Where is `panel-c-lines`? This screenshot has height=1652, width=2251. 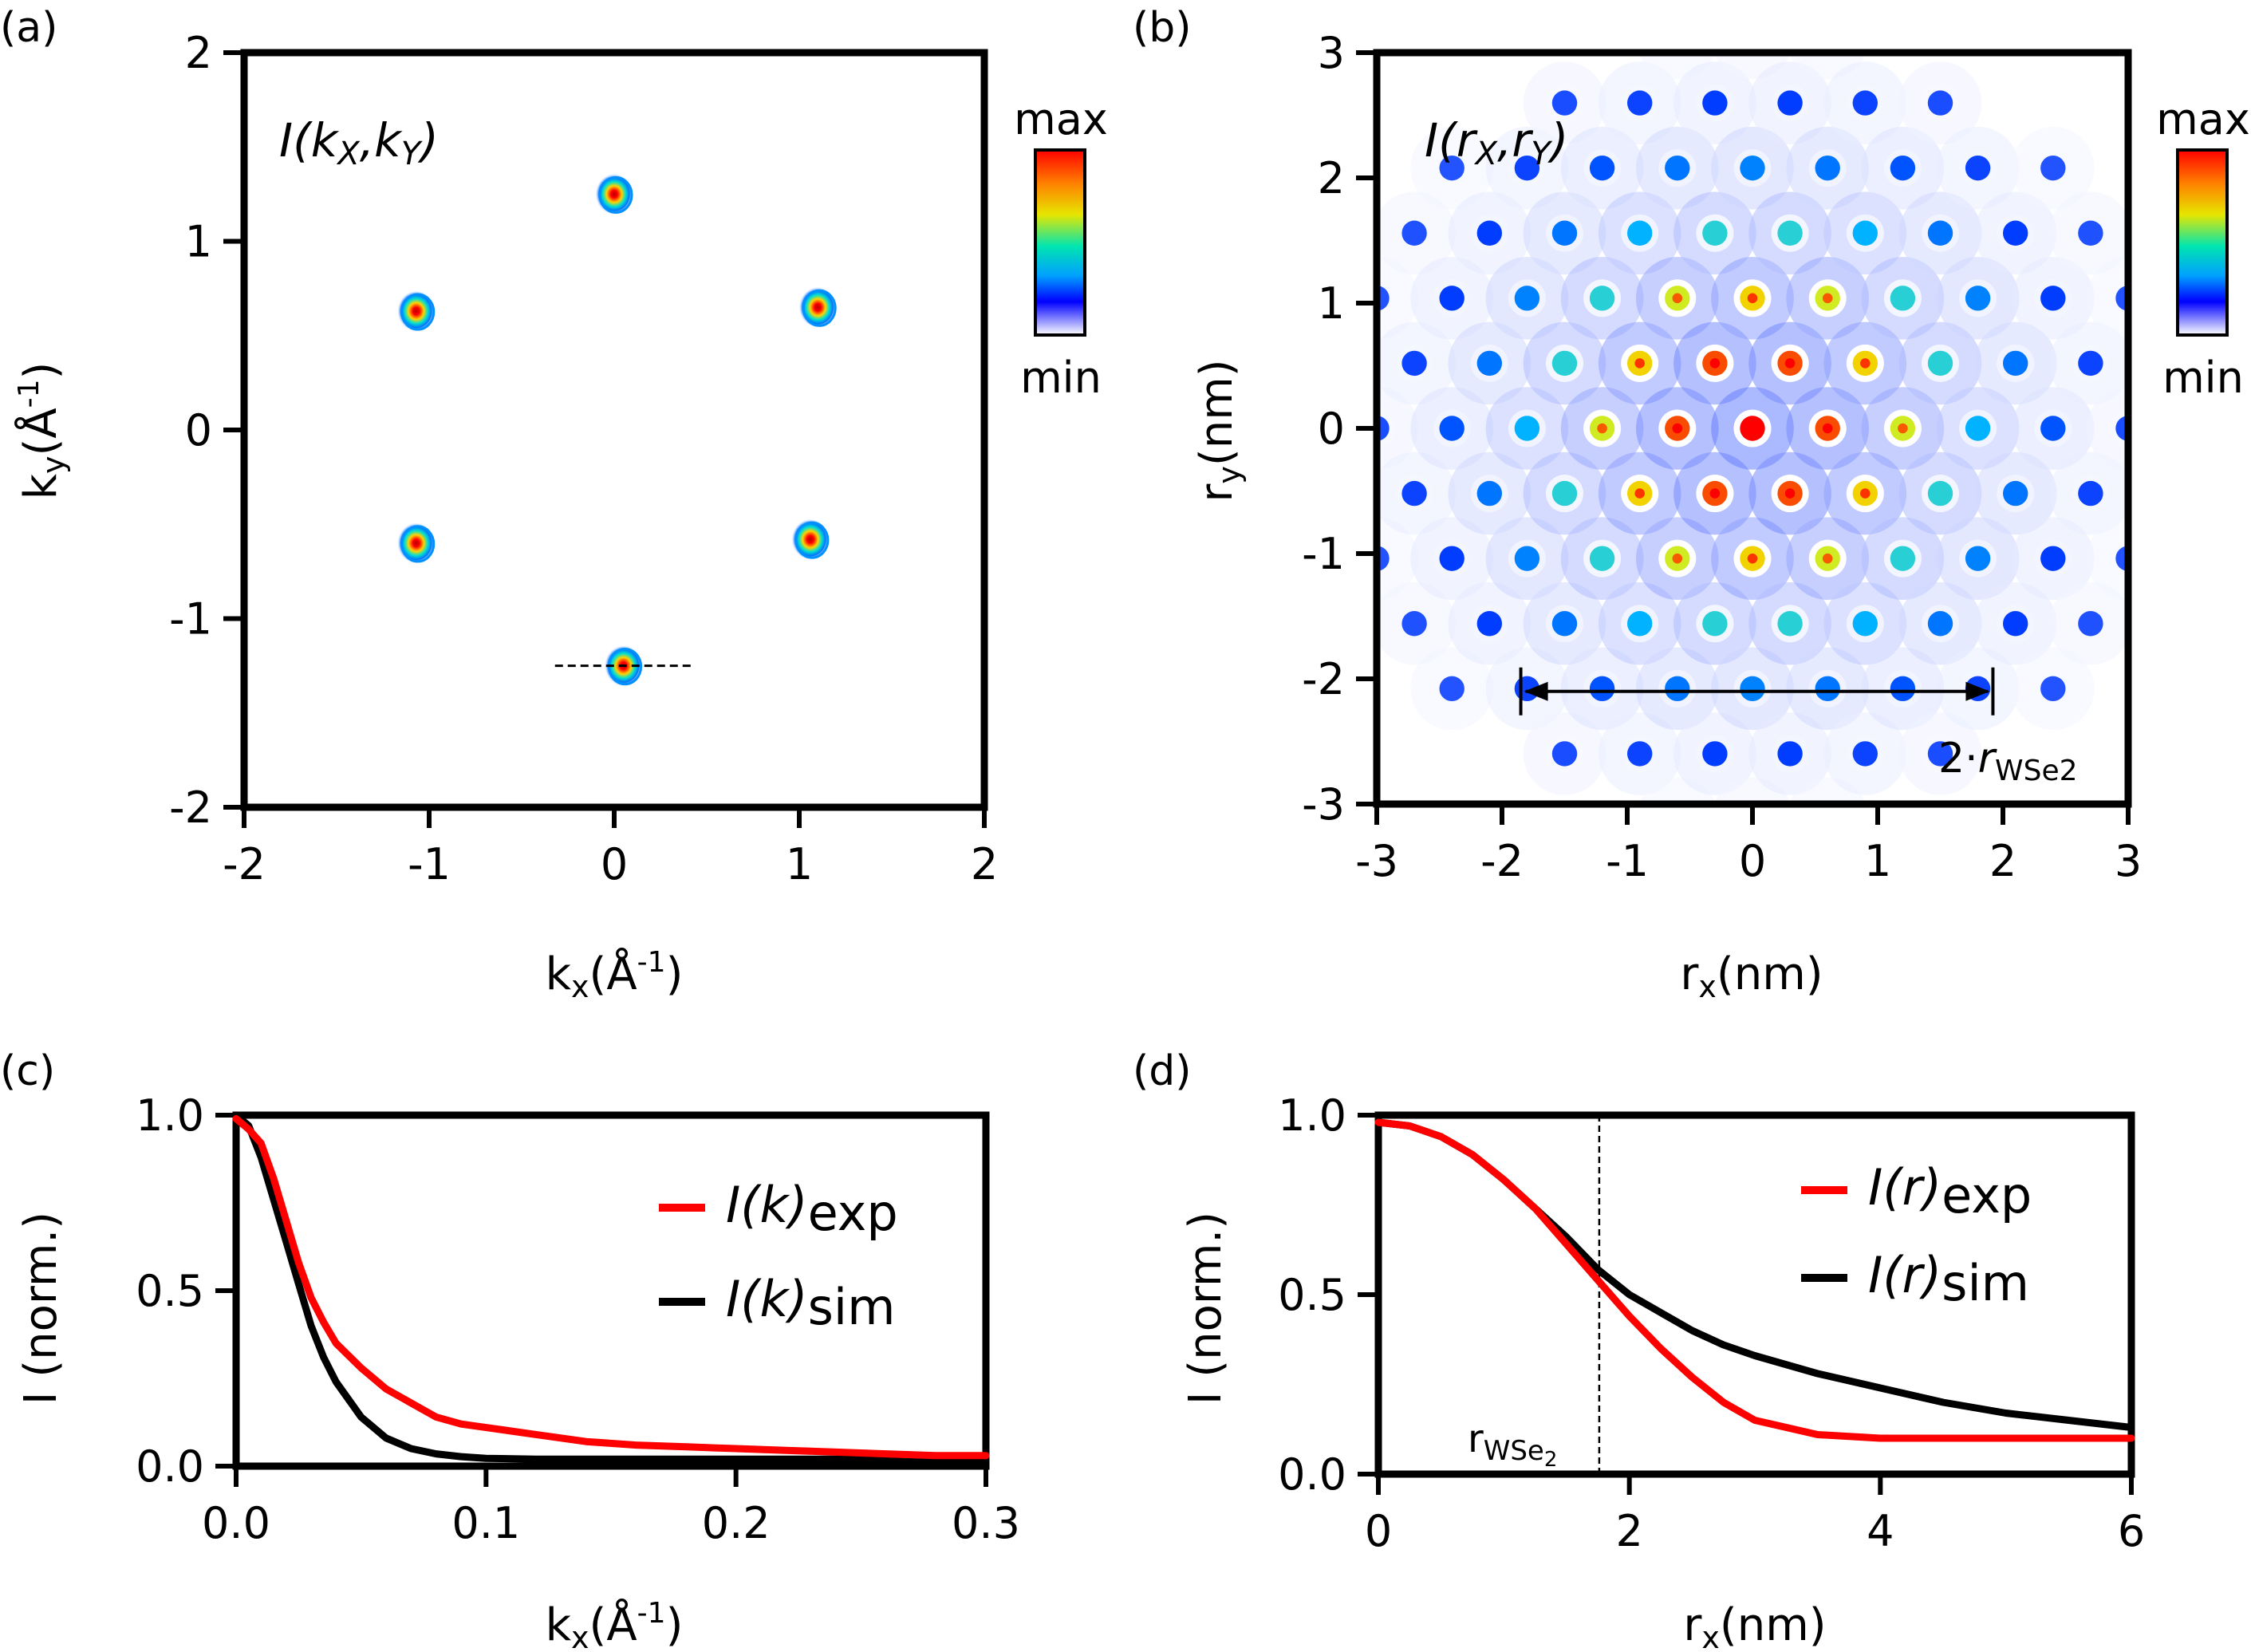 panel-c-lines is located at coordinates (611, 1287).